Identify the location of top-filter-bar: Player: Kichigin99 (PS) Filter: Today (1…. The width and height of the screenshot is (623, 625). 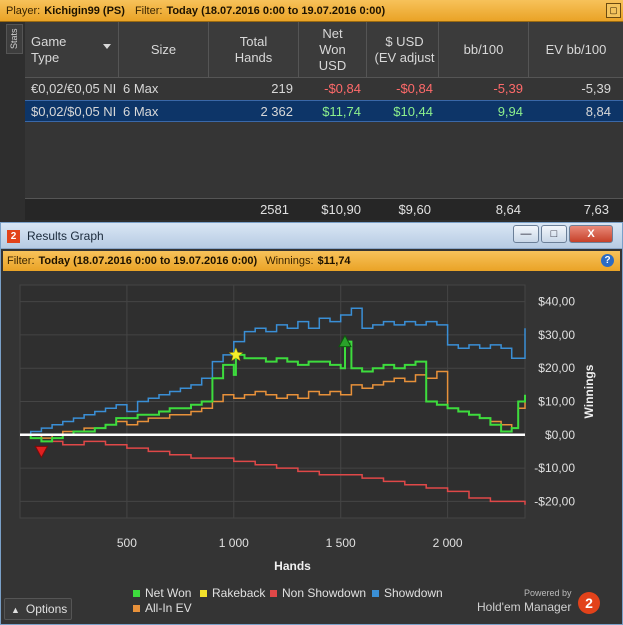
(311, 11).